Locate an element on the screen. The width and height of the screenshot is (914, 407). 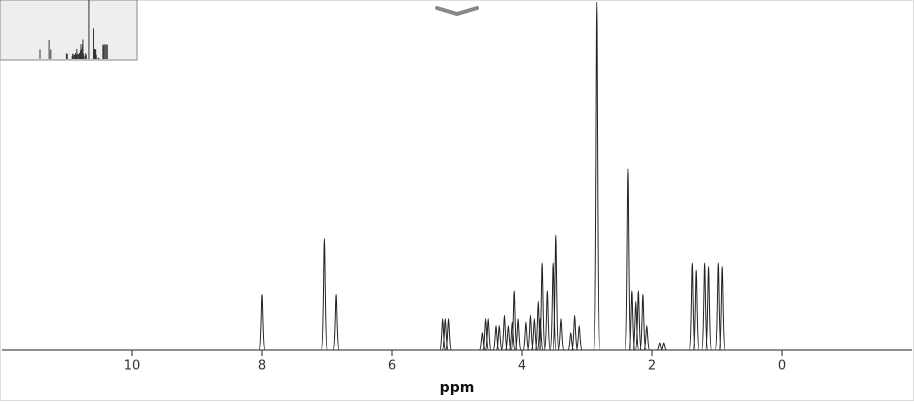
x-tick-label: 10 is located at coordinates (132, 366).